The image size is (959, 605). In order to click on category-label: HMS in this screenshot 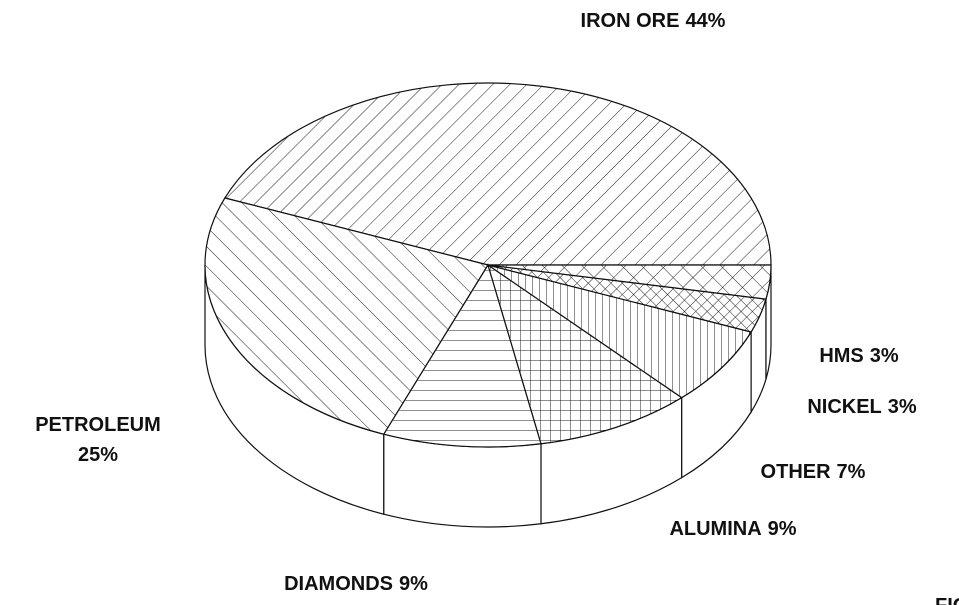, I will do `click(841, 356)`.